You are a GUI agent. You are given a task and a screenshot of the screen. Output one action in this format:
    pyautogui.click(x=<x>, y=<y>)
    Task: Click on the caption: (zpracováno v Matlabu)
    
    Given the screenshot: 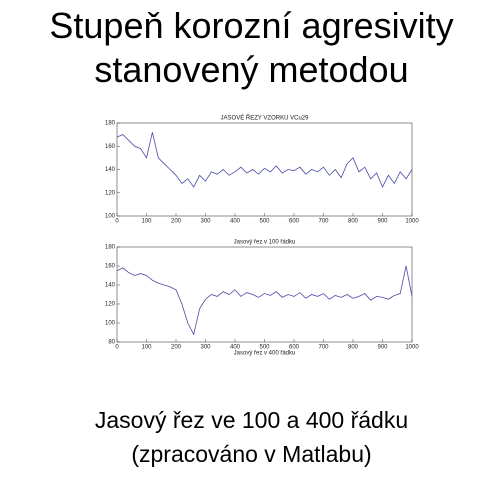 What is the action you would take?
    pyautogui.click(x=251, y=454)
    